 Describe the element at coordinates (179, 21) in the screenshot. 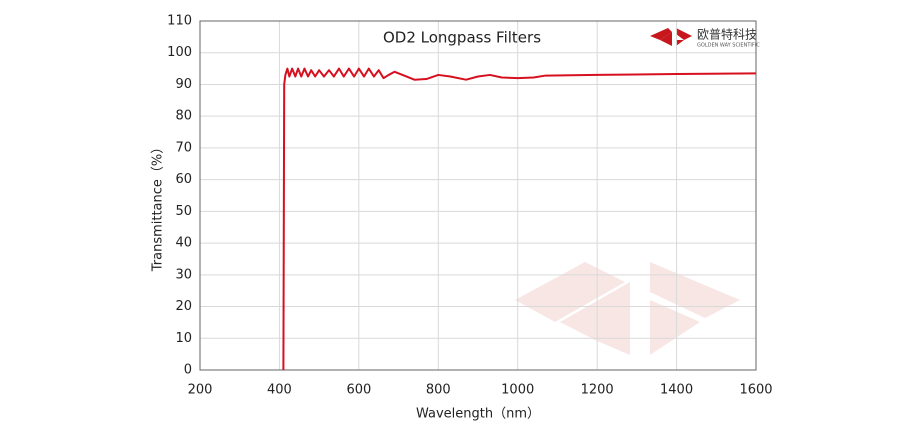

I see `y-tick-label: 110` at that location.